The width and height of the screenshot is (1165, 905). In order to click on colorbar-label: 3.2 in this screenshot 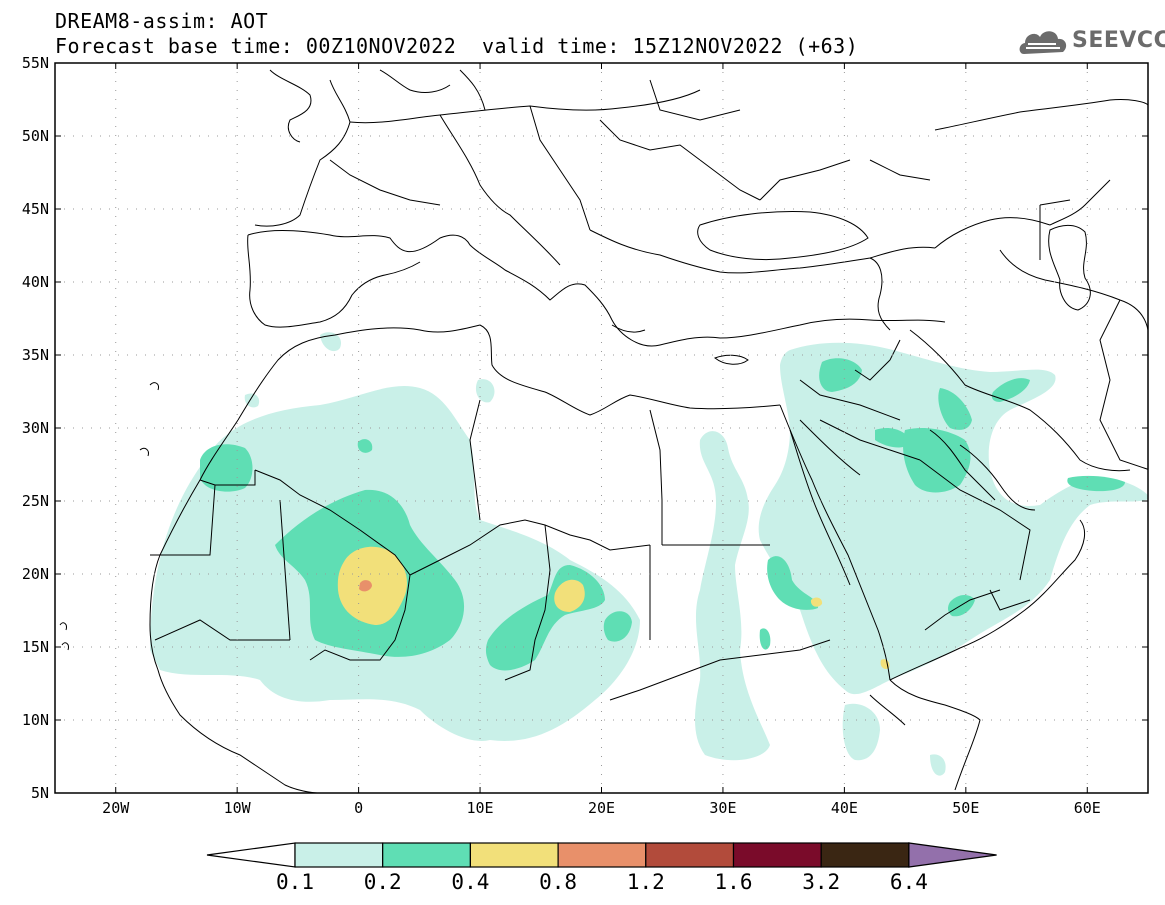, I will do `click(821, 882)`.